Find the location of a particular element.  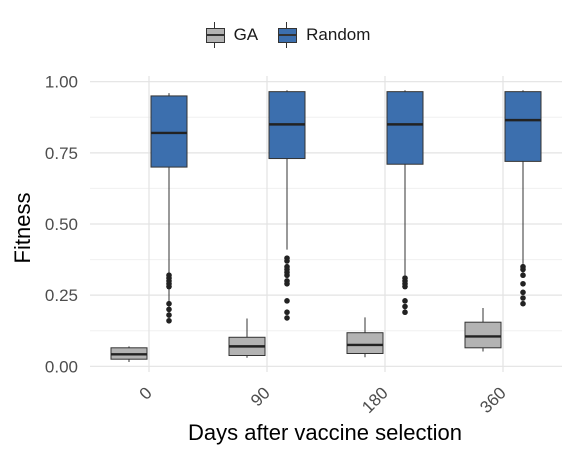

legend: GA Random is located at coordinates (287, 35).